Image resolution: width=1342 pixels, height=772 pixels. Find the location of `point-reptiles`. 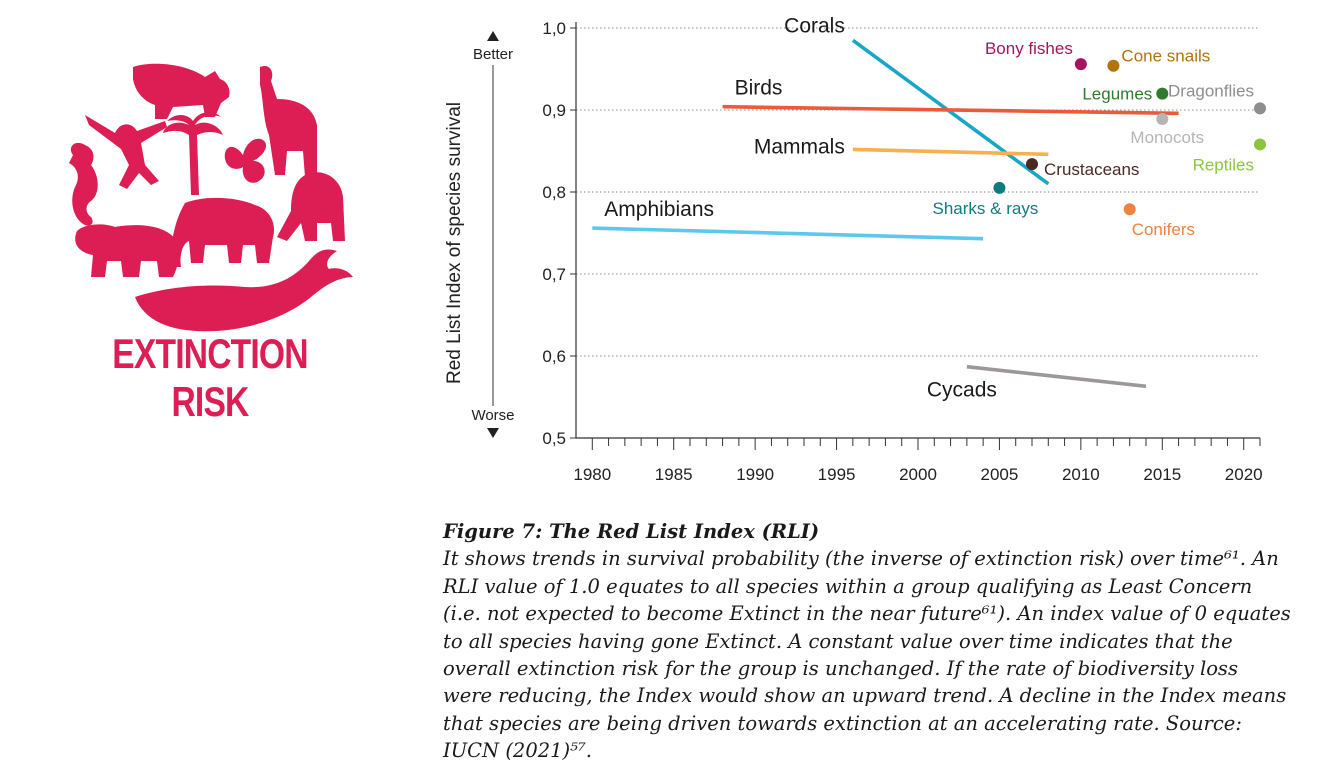

point-reptiles is located at coordinates (1260, 144).